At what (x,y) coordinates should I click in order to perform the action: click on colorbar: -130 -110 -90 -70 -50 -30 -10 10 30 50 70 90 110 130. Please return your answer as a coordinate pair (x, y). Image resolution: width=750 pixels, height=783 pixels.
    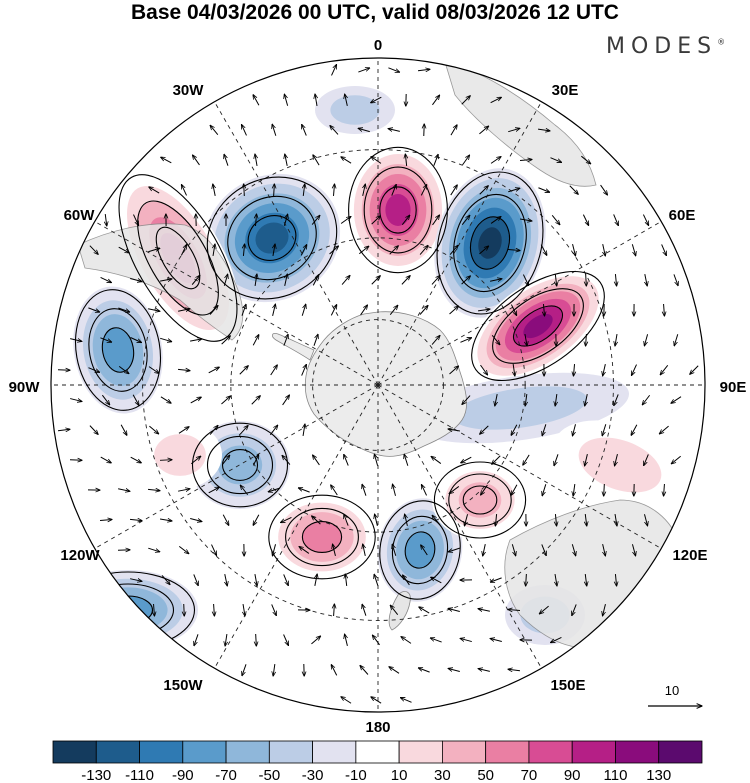
    Looking at the image, I should click on (377, 761).